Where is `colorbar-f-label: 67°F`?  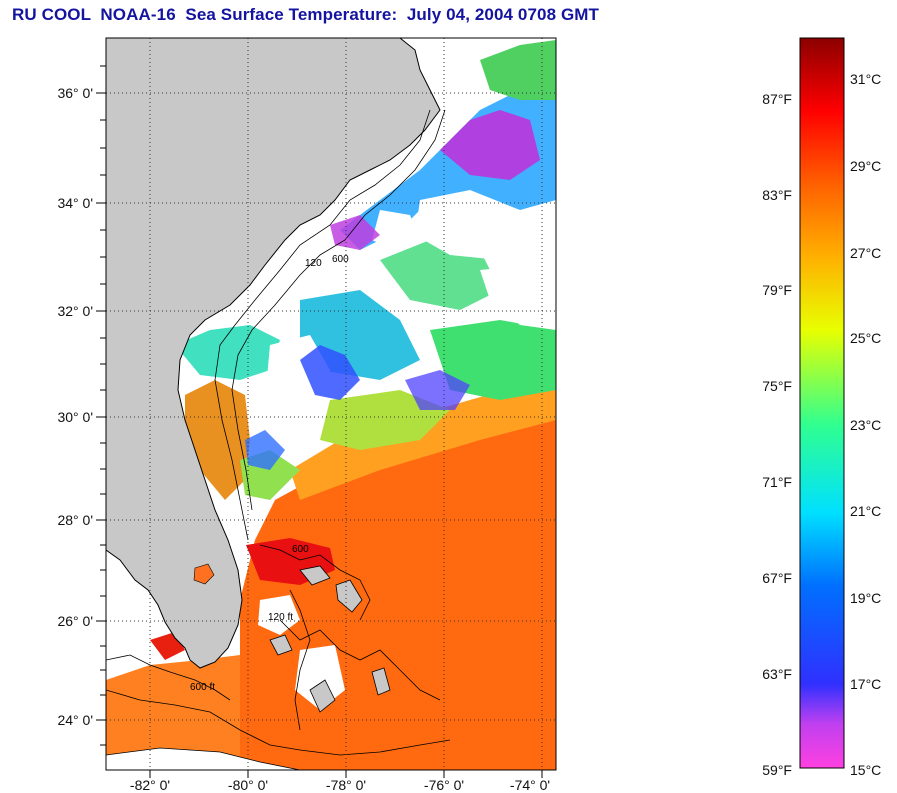
colorbar-f-label: 67°F is located at coordinates (777, 578).